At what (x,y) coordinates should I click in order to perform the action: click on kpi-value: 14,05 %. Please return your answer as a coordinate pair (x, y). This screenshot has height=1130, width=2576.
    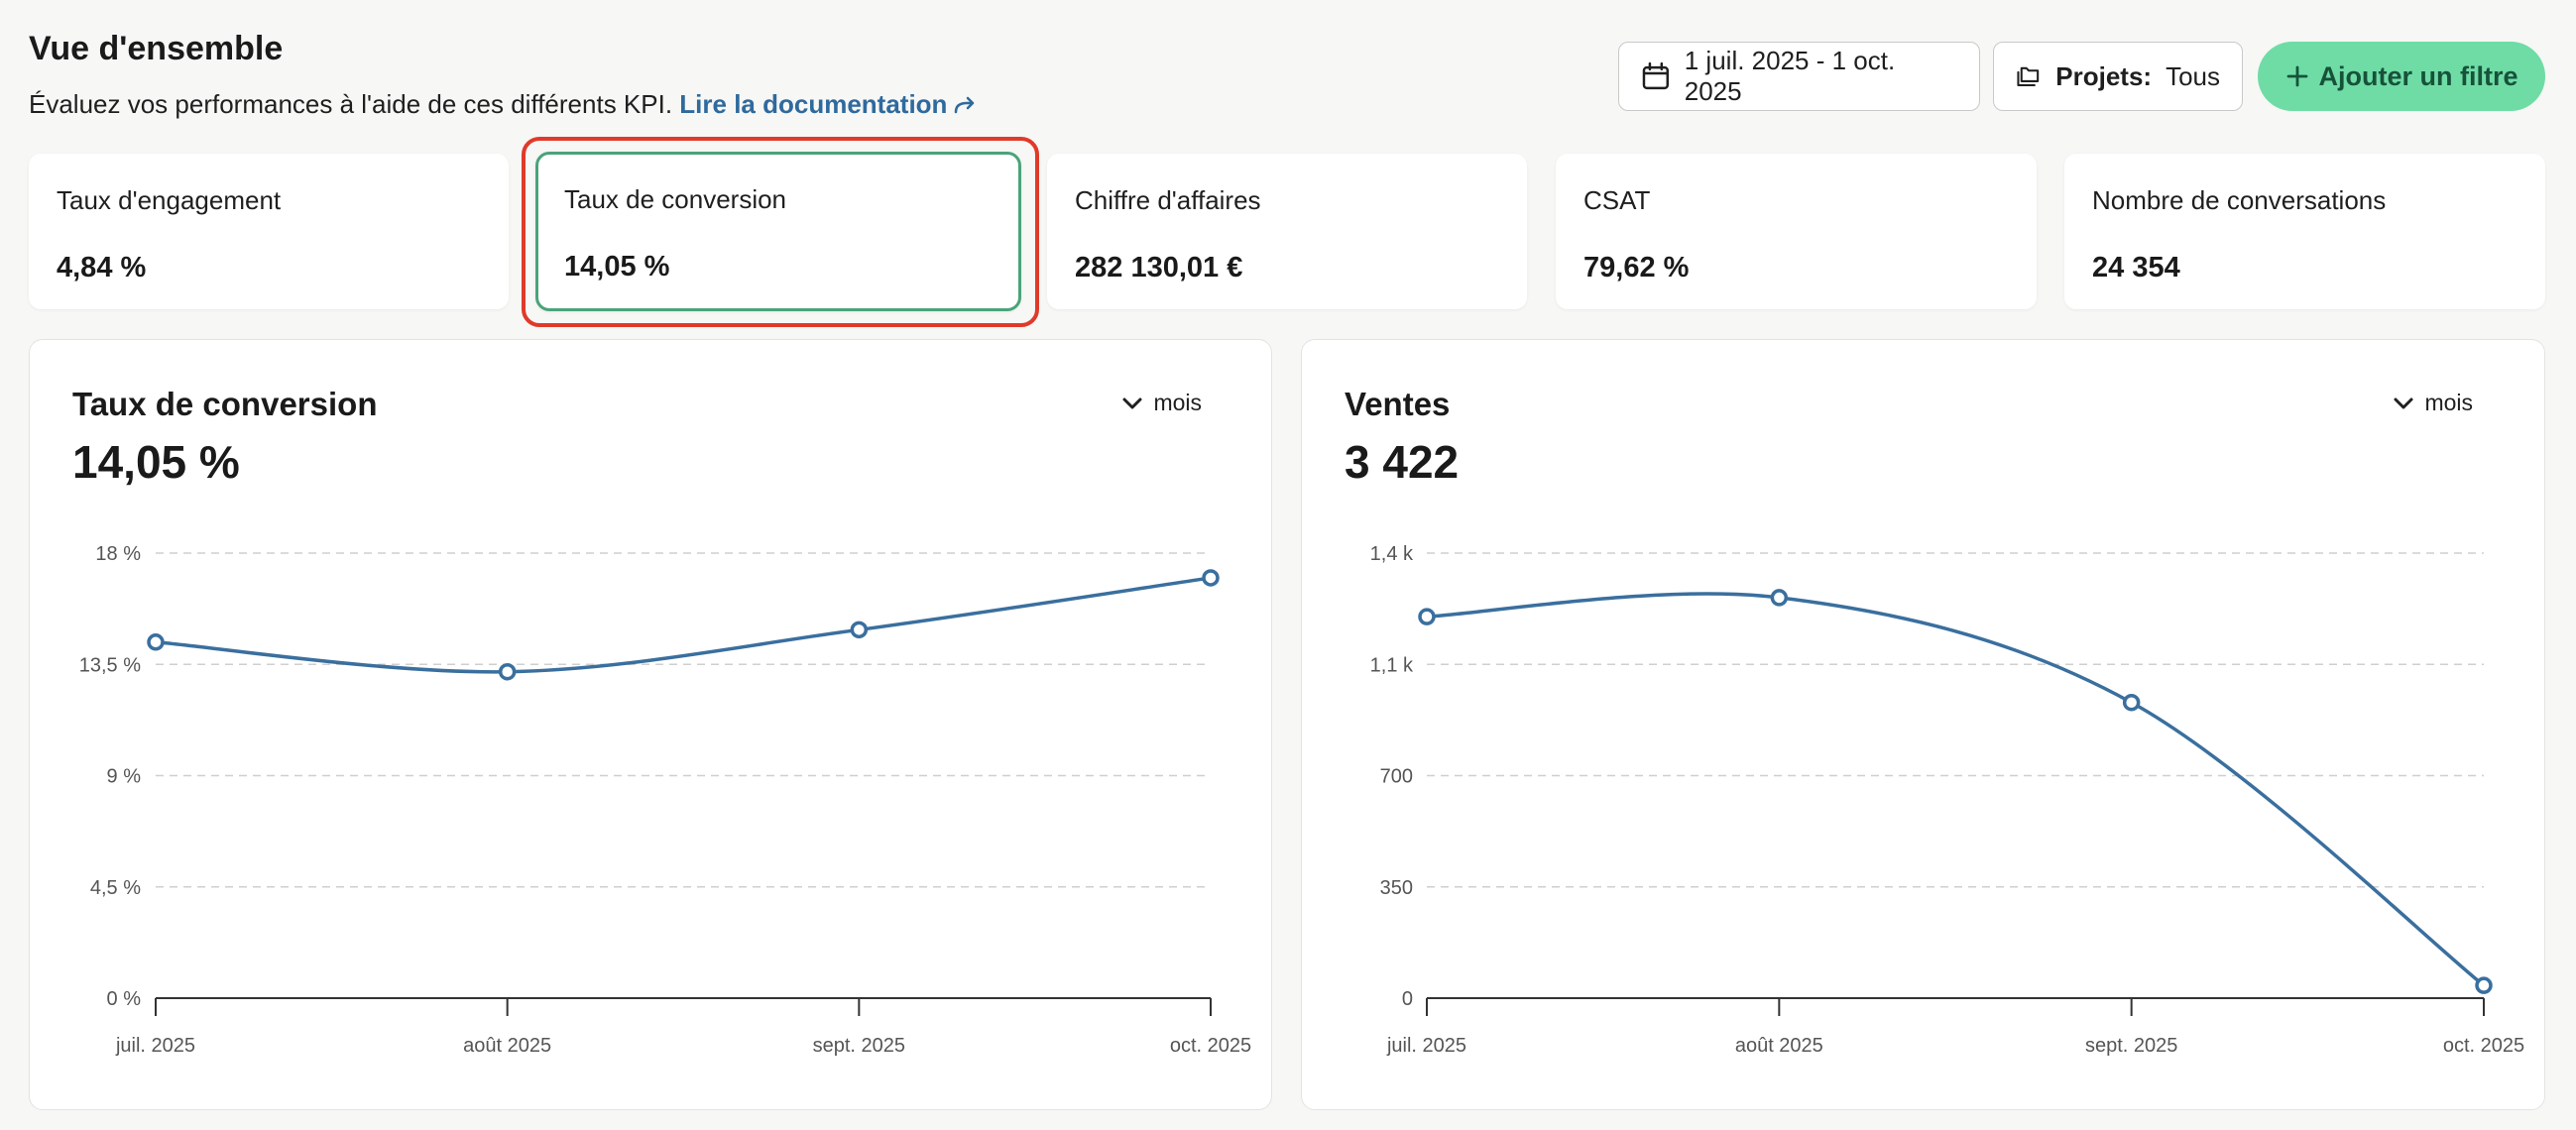
    Looking at the image, I should click on (617, 266).